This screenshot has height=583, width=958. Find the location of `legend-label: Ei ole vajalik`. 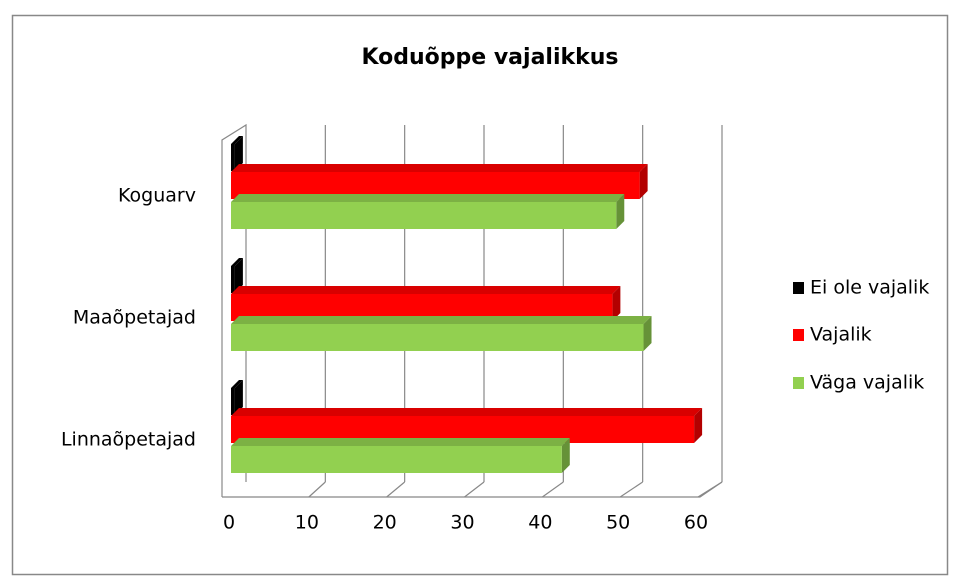

legend-label: Ei ole vajalik is located at coordinates (869, 288).